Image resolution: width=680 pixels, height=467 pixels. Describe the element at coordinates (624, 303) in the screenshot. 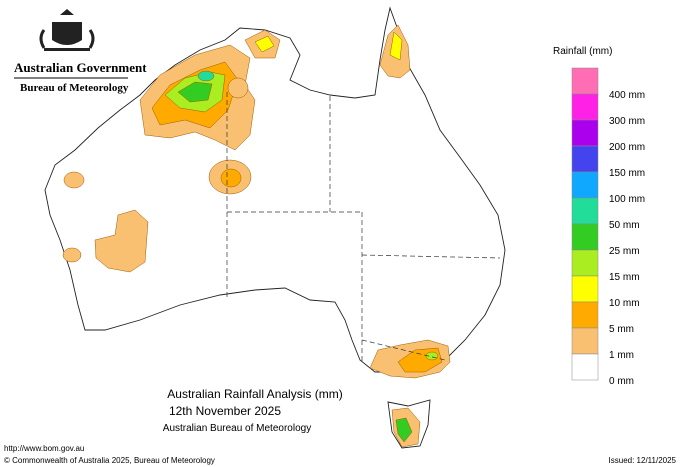

I see `legend-label: 10 mm` at that location.